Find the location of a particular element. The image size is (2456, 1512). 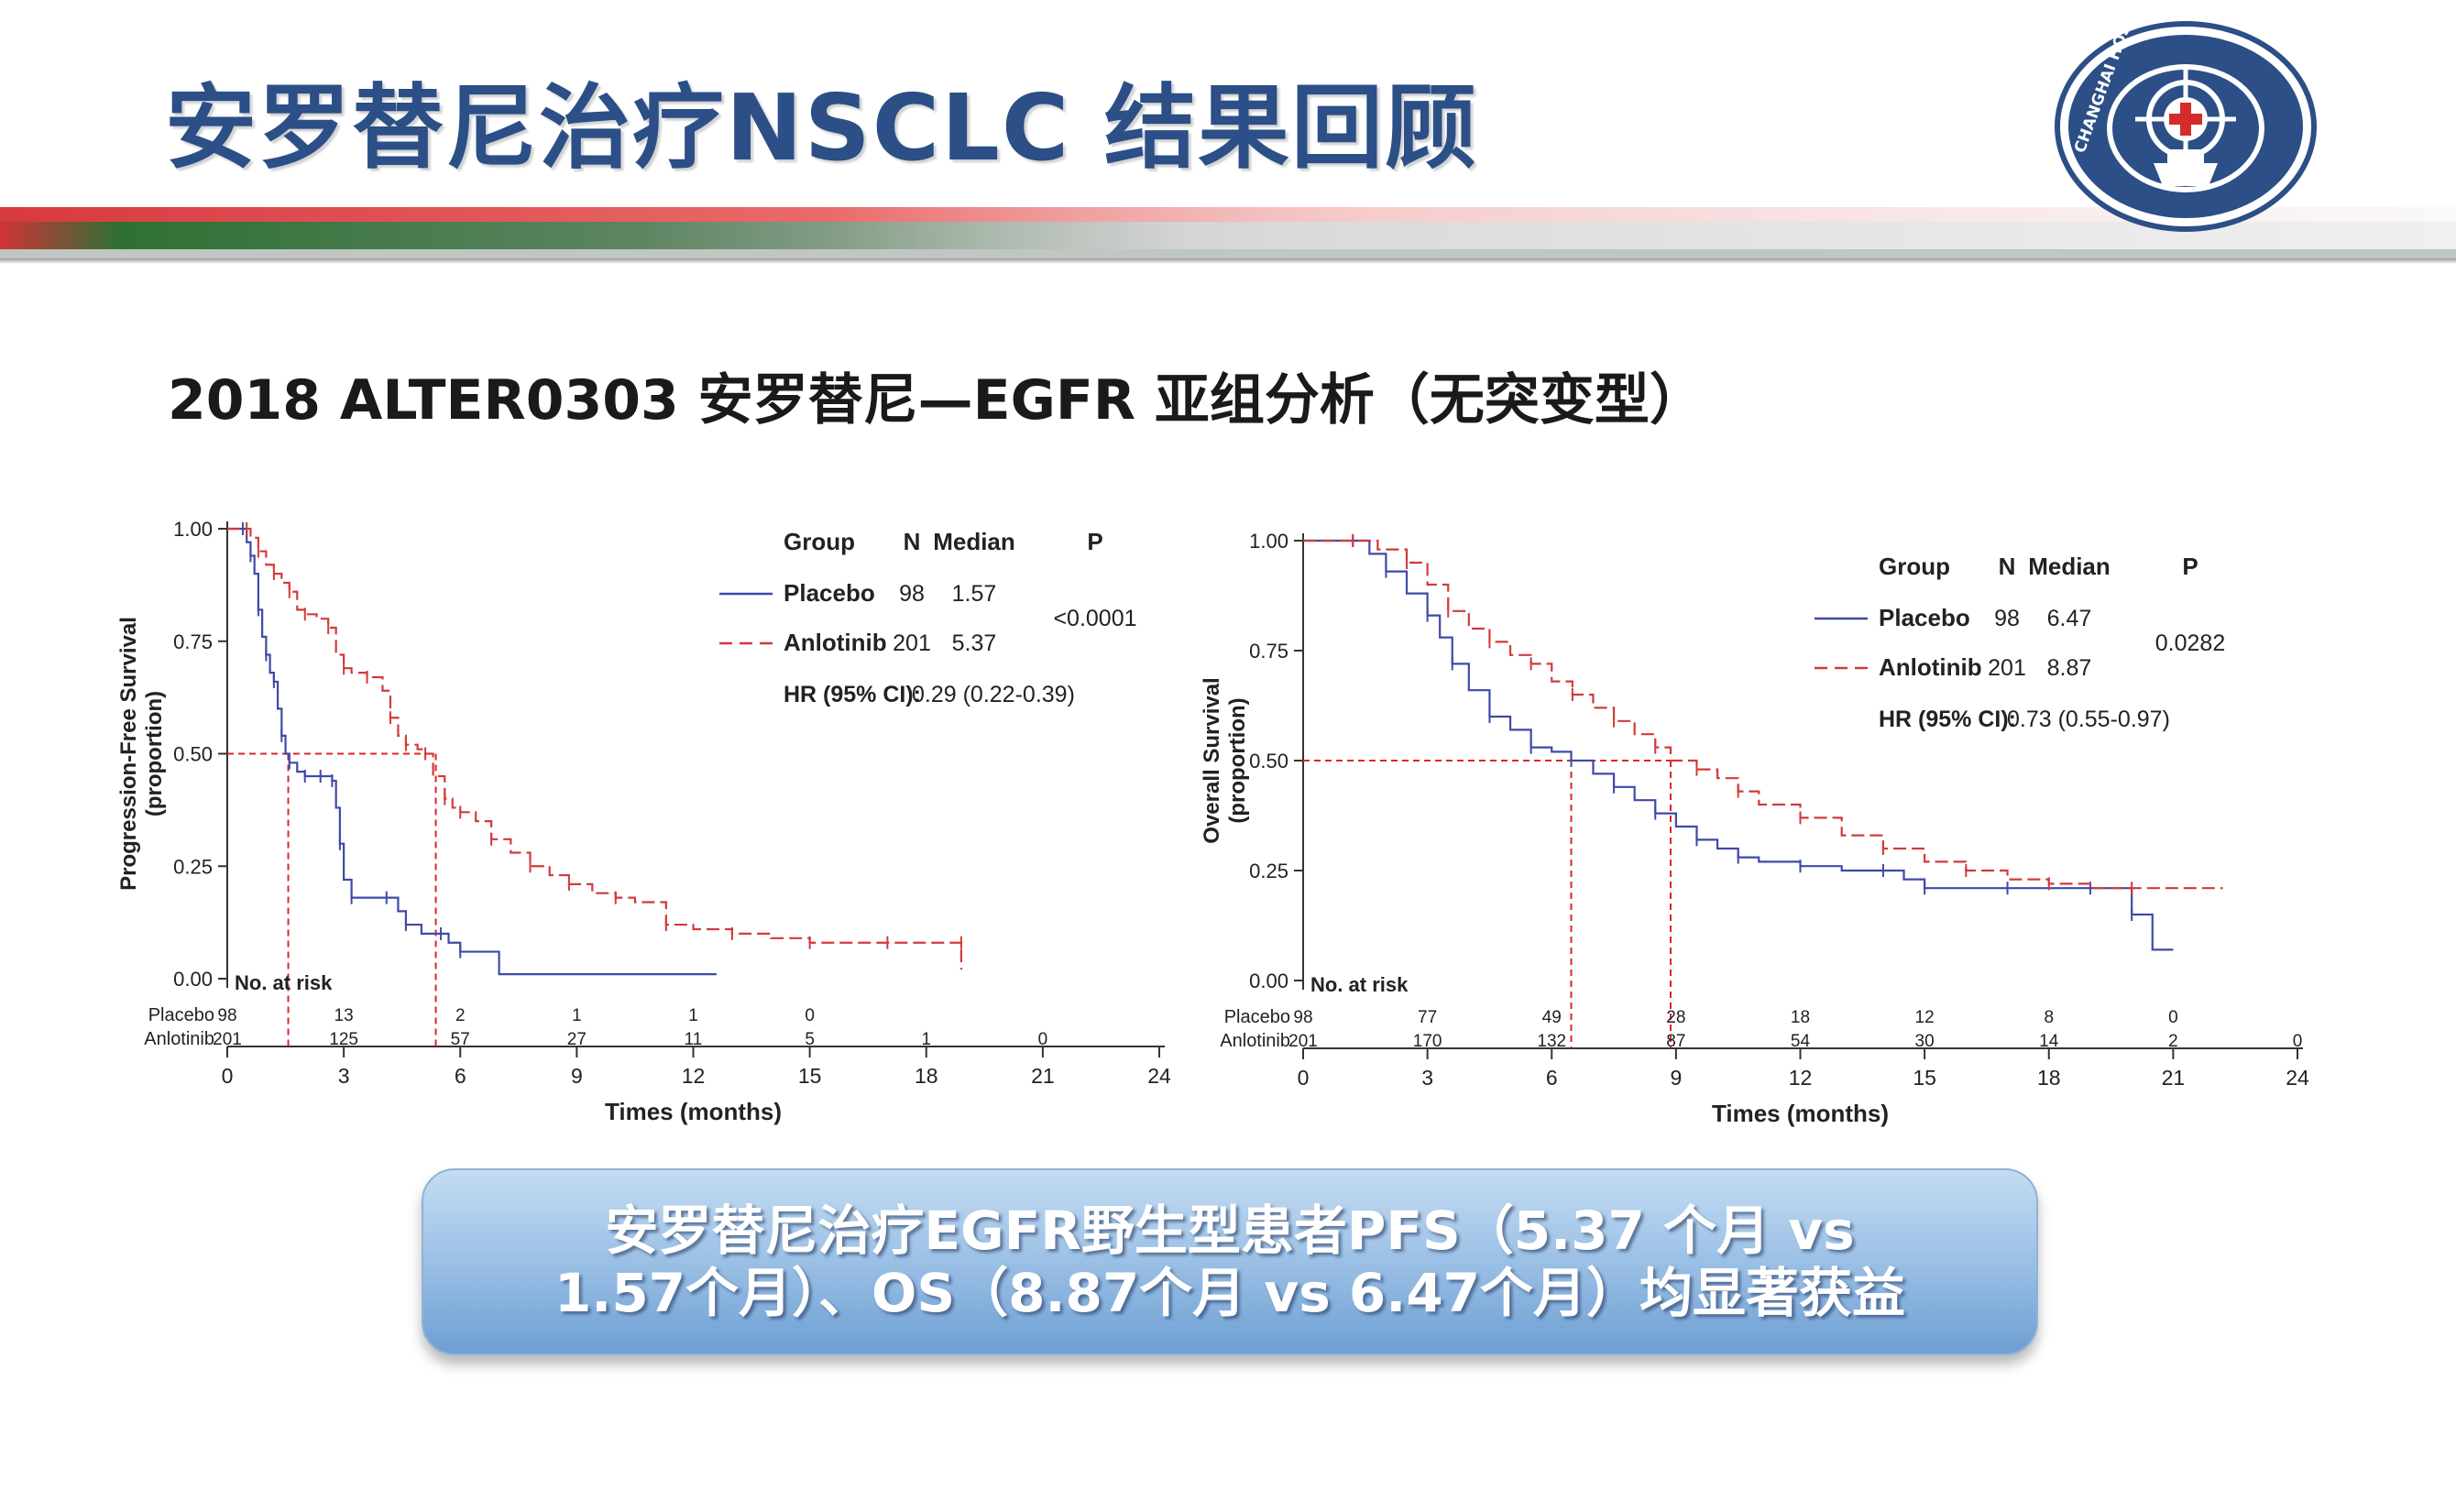

risk-count: 2 is located at coordinates (460, 1015).